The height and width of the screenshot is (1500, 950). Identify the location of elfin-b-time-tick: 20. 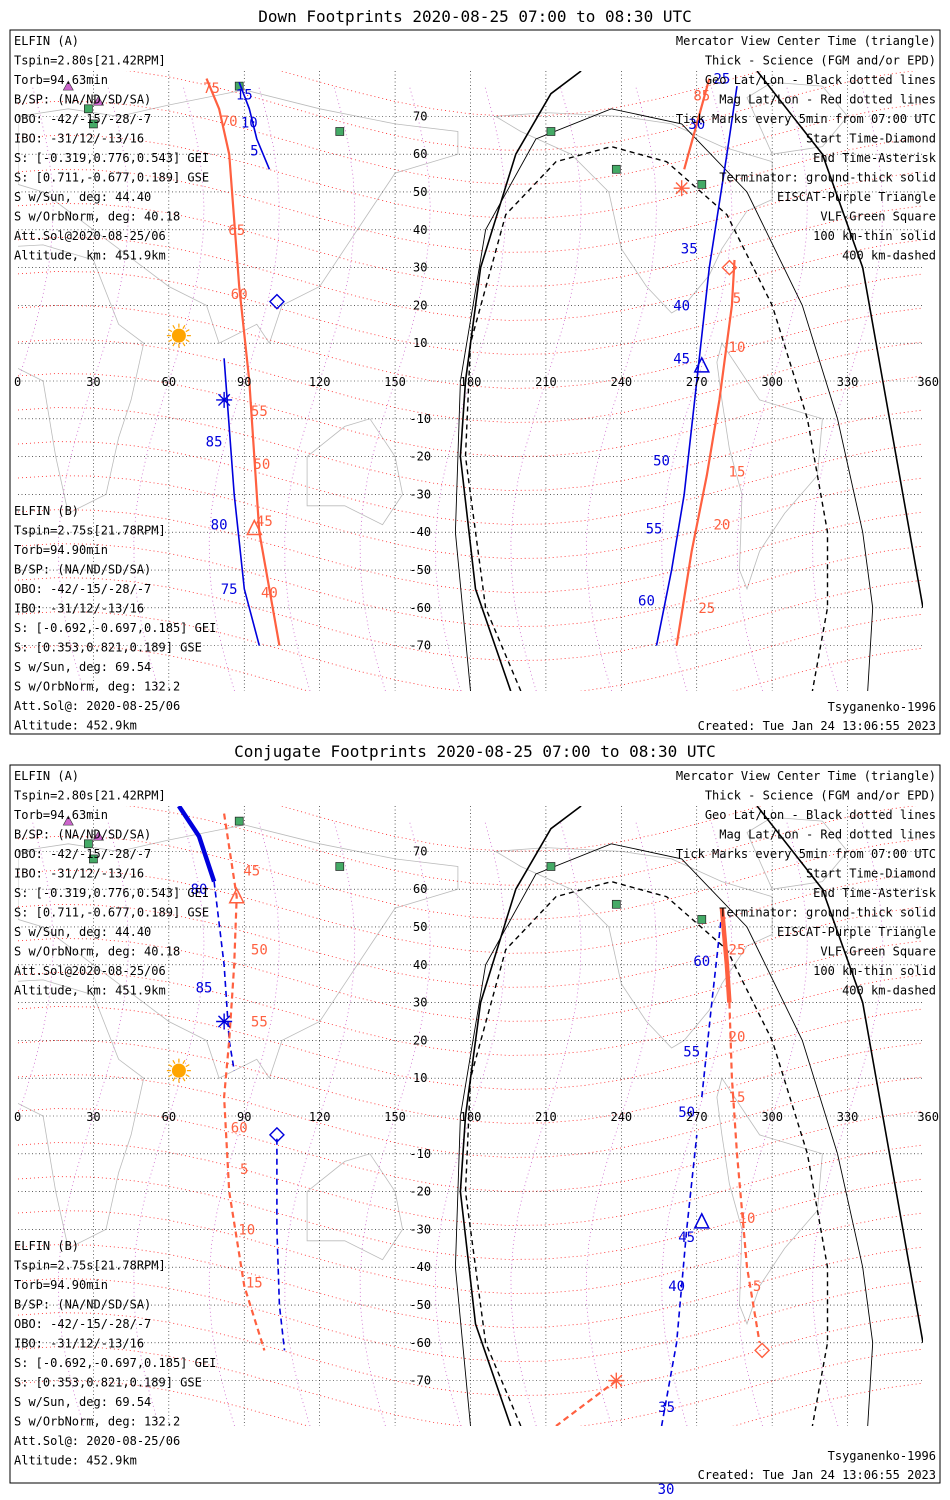
(737, 1038).